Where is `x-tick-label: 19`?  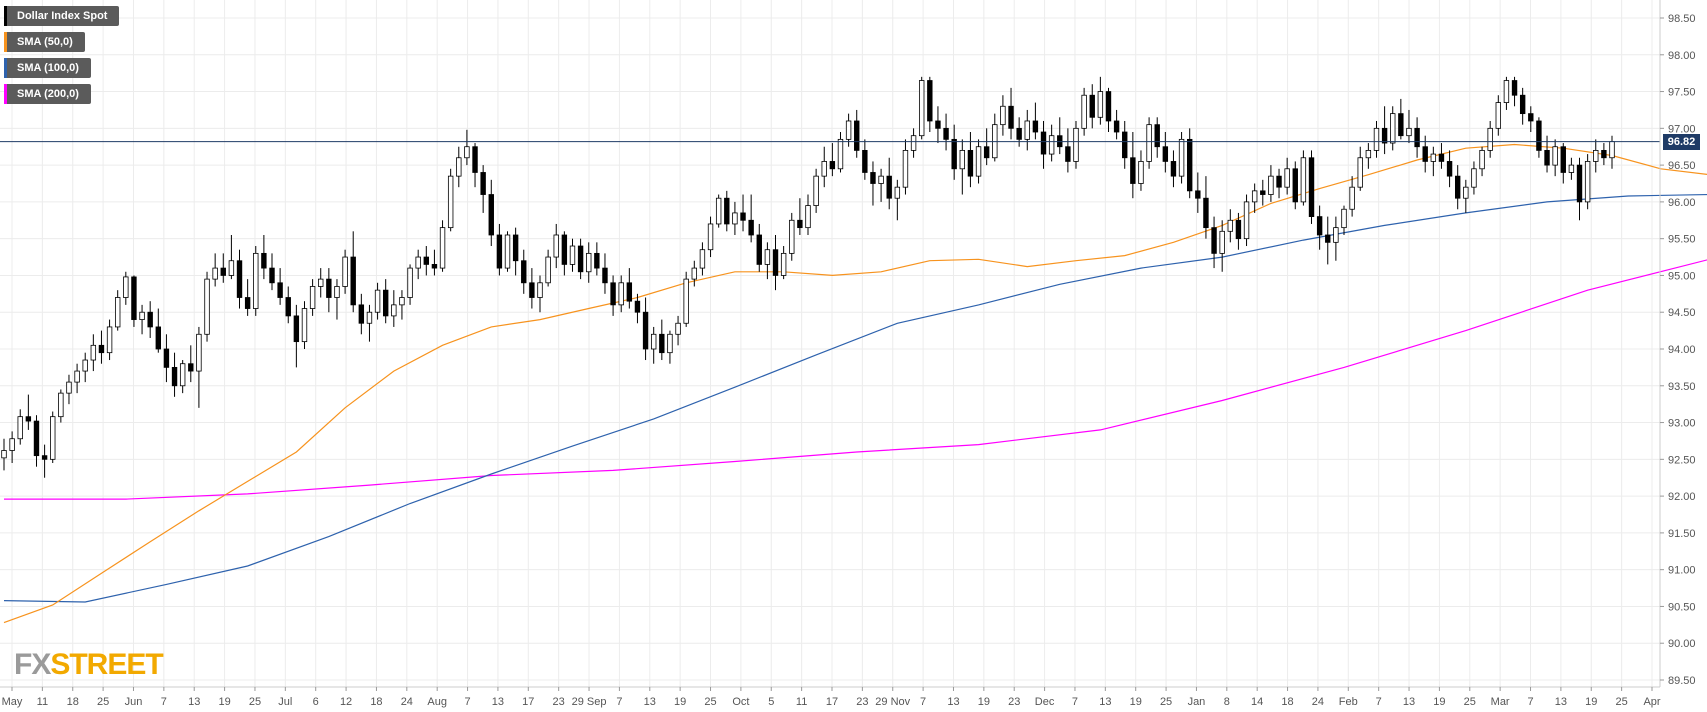 x-tick-label: 19 is located at coordinates (1439, 702).